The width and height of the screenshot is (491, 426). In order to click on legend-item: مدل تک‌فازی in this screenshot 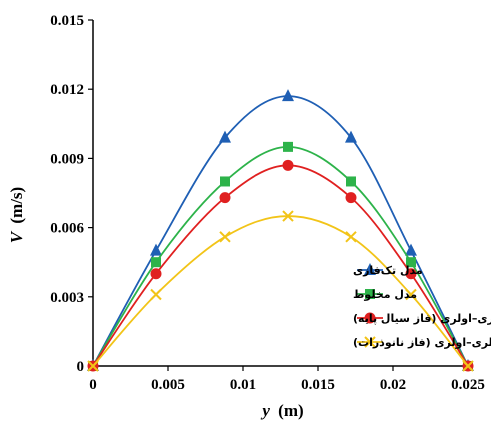, I will do `click(388, 270)`.